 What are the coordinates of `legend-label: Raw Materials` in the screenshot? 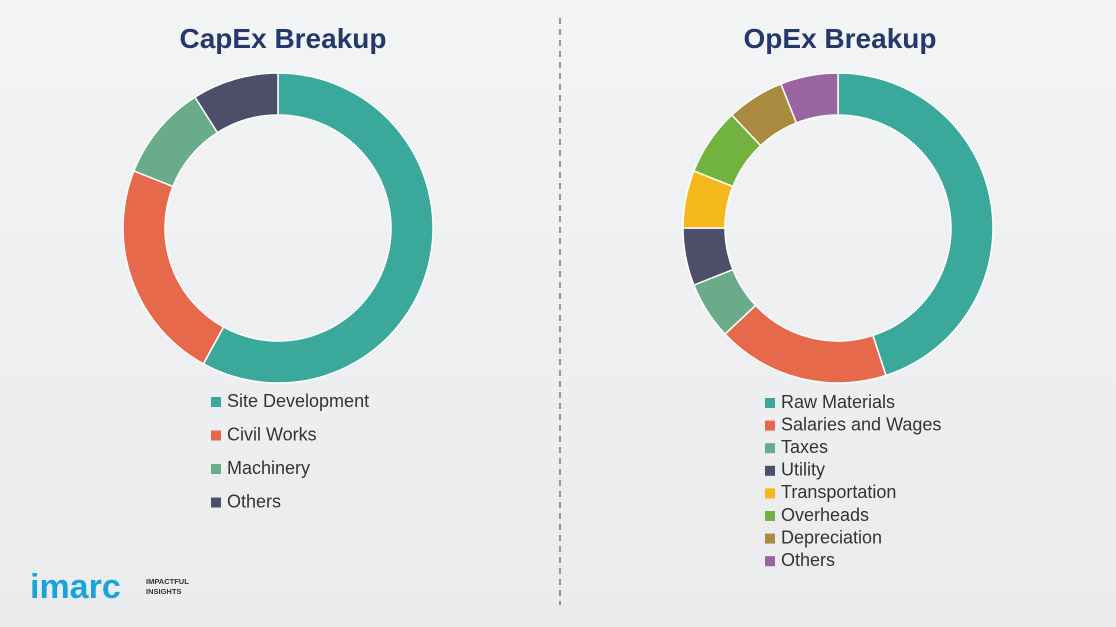 It's located at (838, 402).